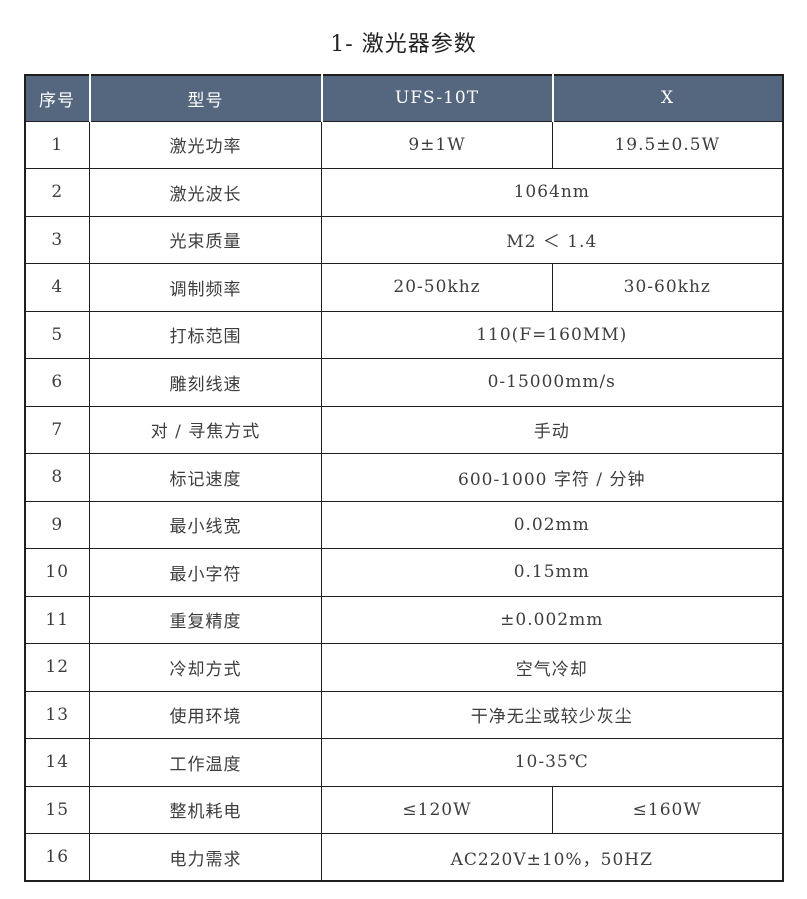  What do you see at coordinates (437, 809) in the screenshot?
I see `row-value: ≤120W` at bounding box center [437, 809].